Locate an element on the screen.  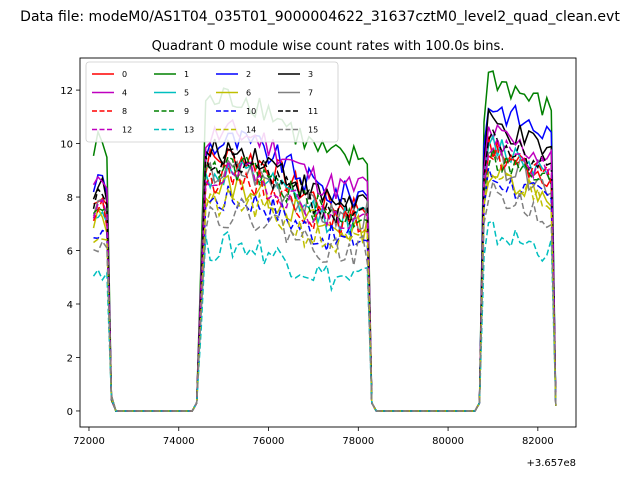
x-tick-label: 72000 is located at coordinates (89, 441).